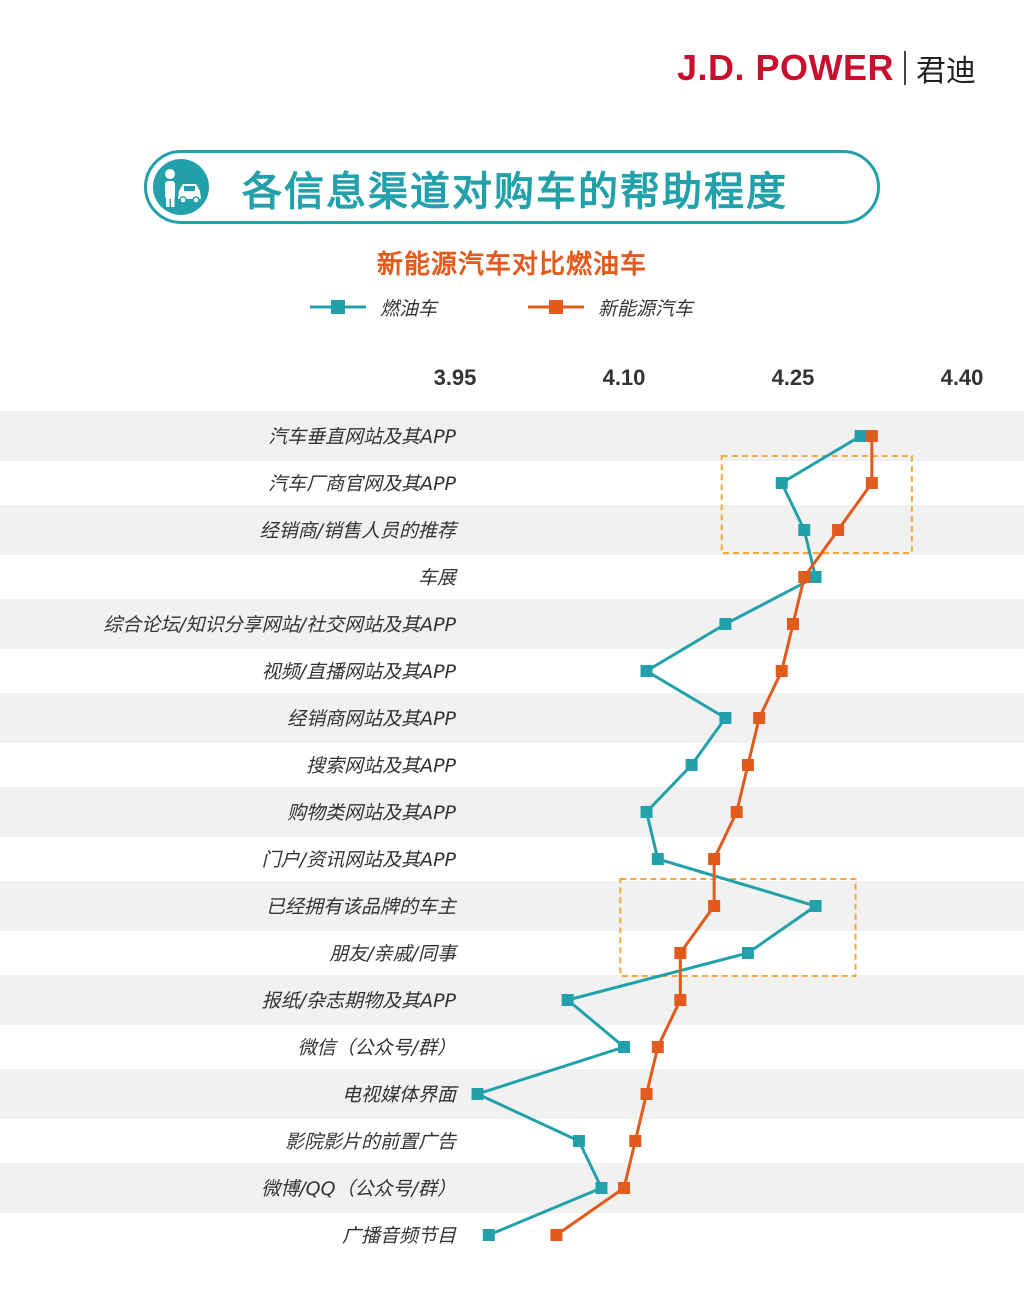  Describe the element at coordinates (362, 484) in the screenshot. I see `category-label: 汽车厂商官网及其APP` at that location.